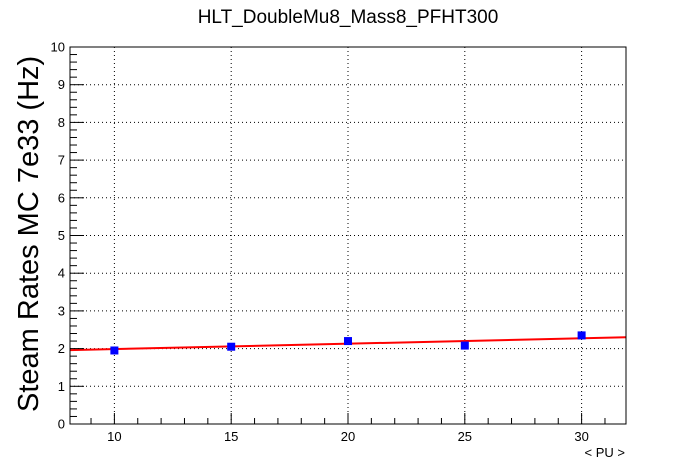  I want to click on x-axis-label: < PU >, so click(605, 452).